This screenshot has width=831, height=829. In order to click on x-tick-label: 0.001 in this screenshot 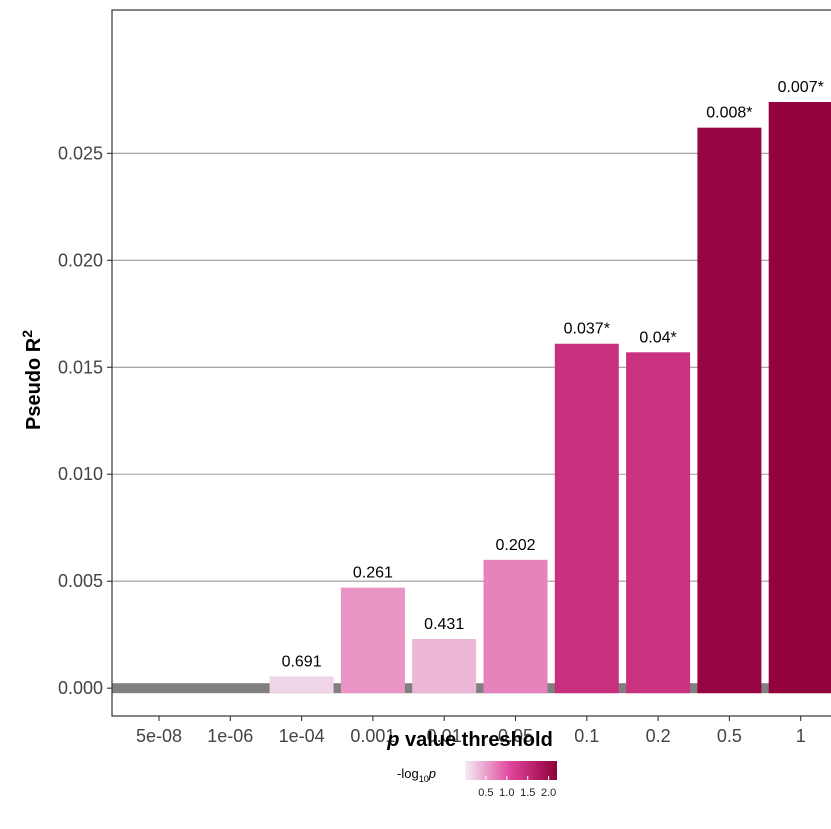, I will do `click(372, 736)`.